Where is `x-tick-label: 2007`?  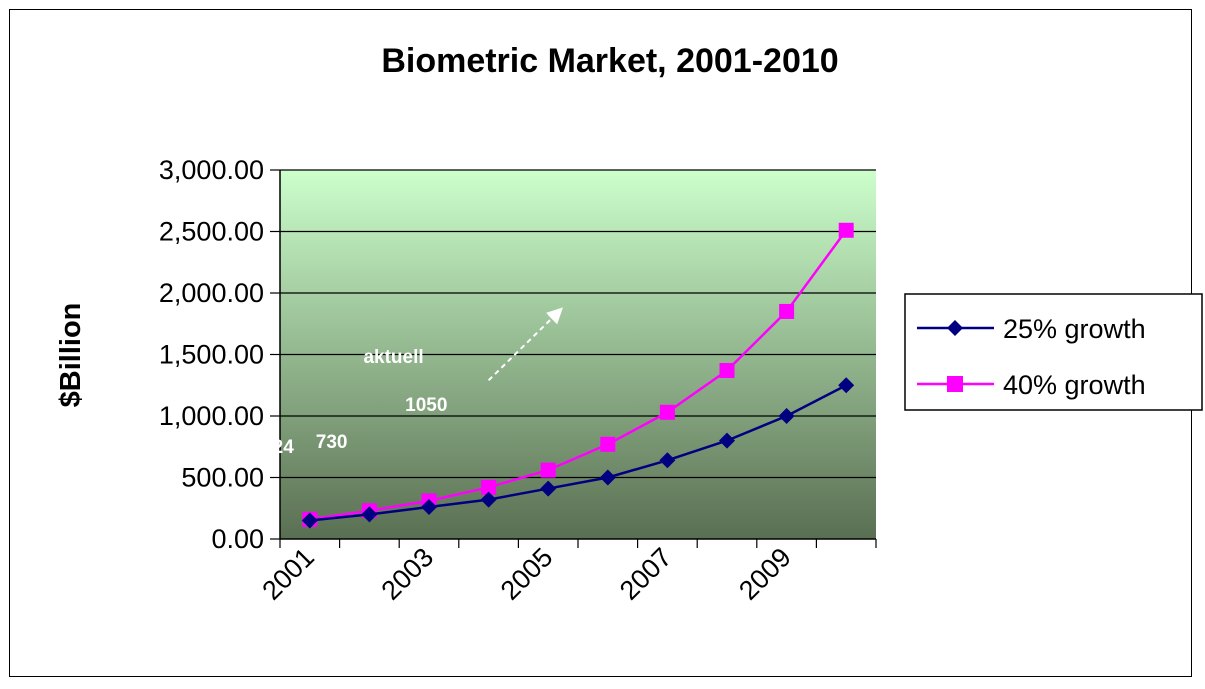 x-tick-label: 2007 is located at coordinates (646, 574).